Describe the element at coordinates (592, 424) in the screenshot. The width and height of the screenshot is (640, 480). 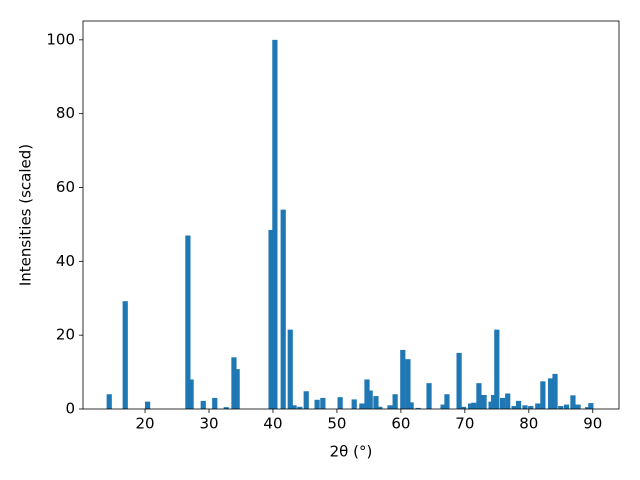
I see `x-tick-label: 90` at that location.